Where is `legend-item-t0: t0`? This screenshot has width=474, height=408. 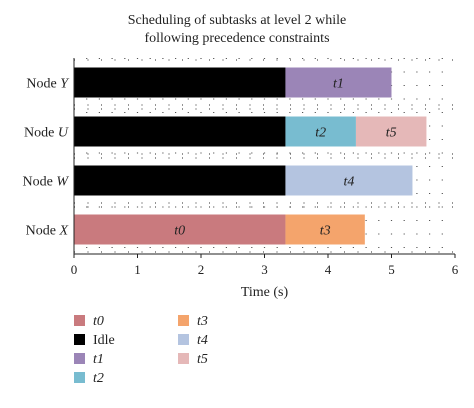
legend-item-t0: t0 is located at coordinates (89, 321).